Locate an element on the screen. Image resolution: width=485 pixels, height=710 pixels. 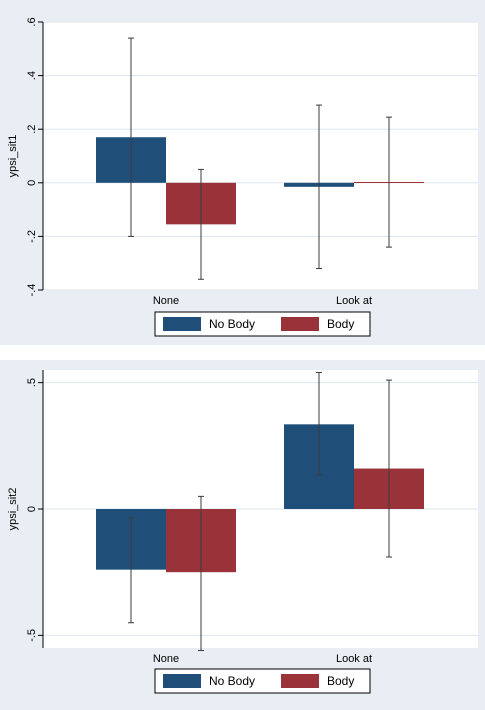
y-axis-label: ypsi_sit1 is located at coordinates (13, 156).